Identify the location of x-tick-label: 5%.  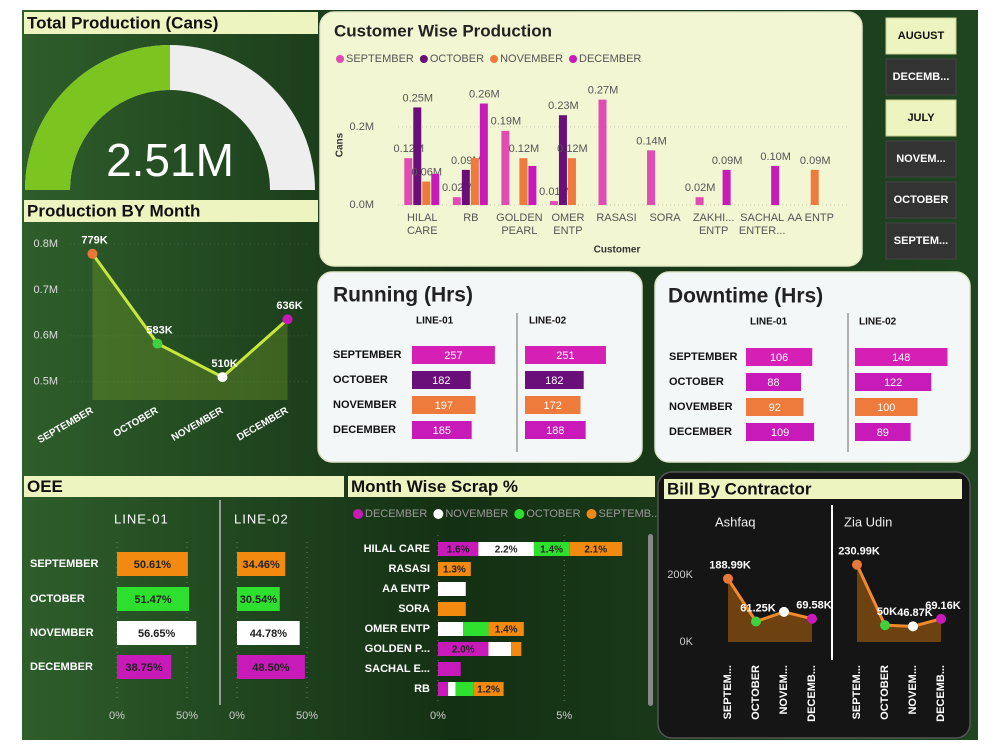
(564, 716).